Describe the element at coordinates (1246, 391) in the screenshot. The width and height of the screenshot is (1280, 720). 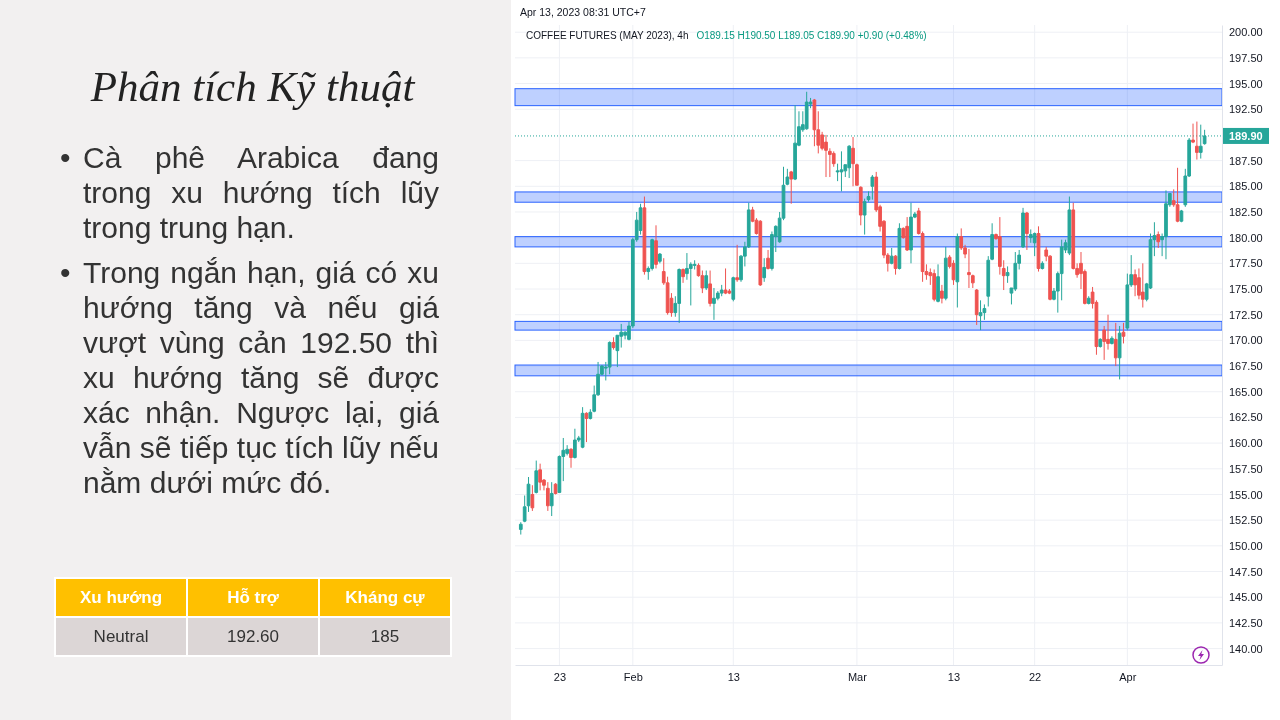
I see `y-tick-label: 165.00` at that location.